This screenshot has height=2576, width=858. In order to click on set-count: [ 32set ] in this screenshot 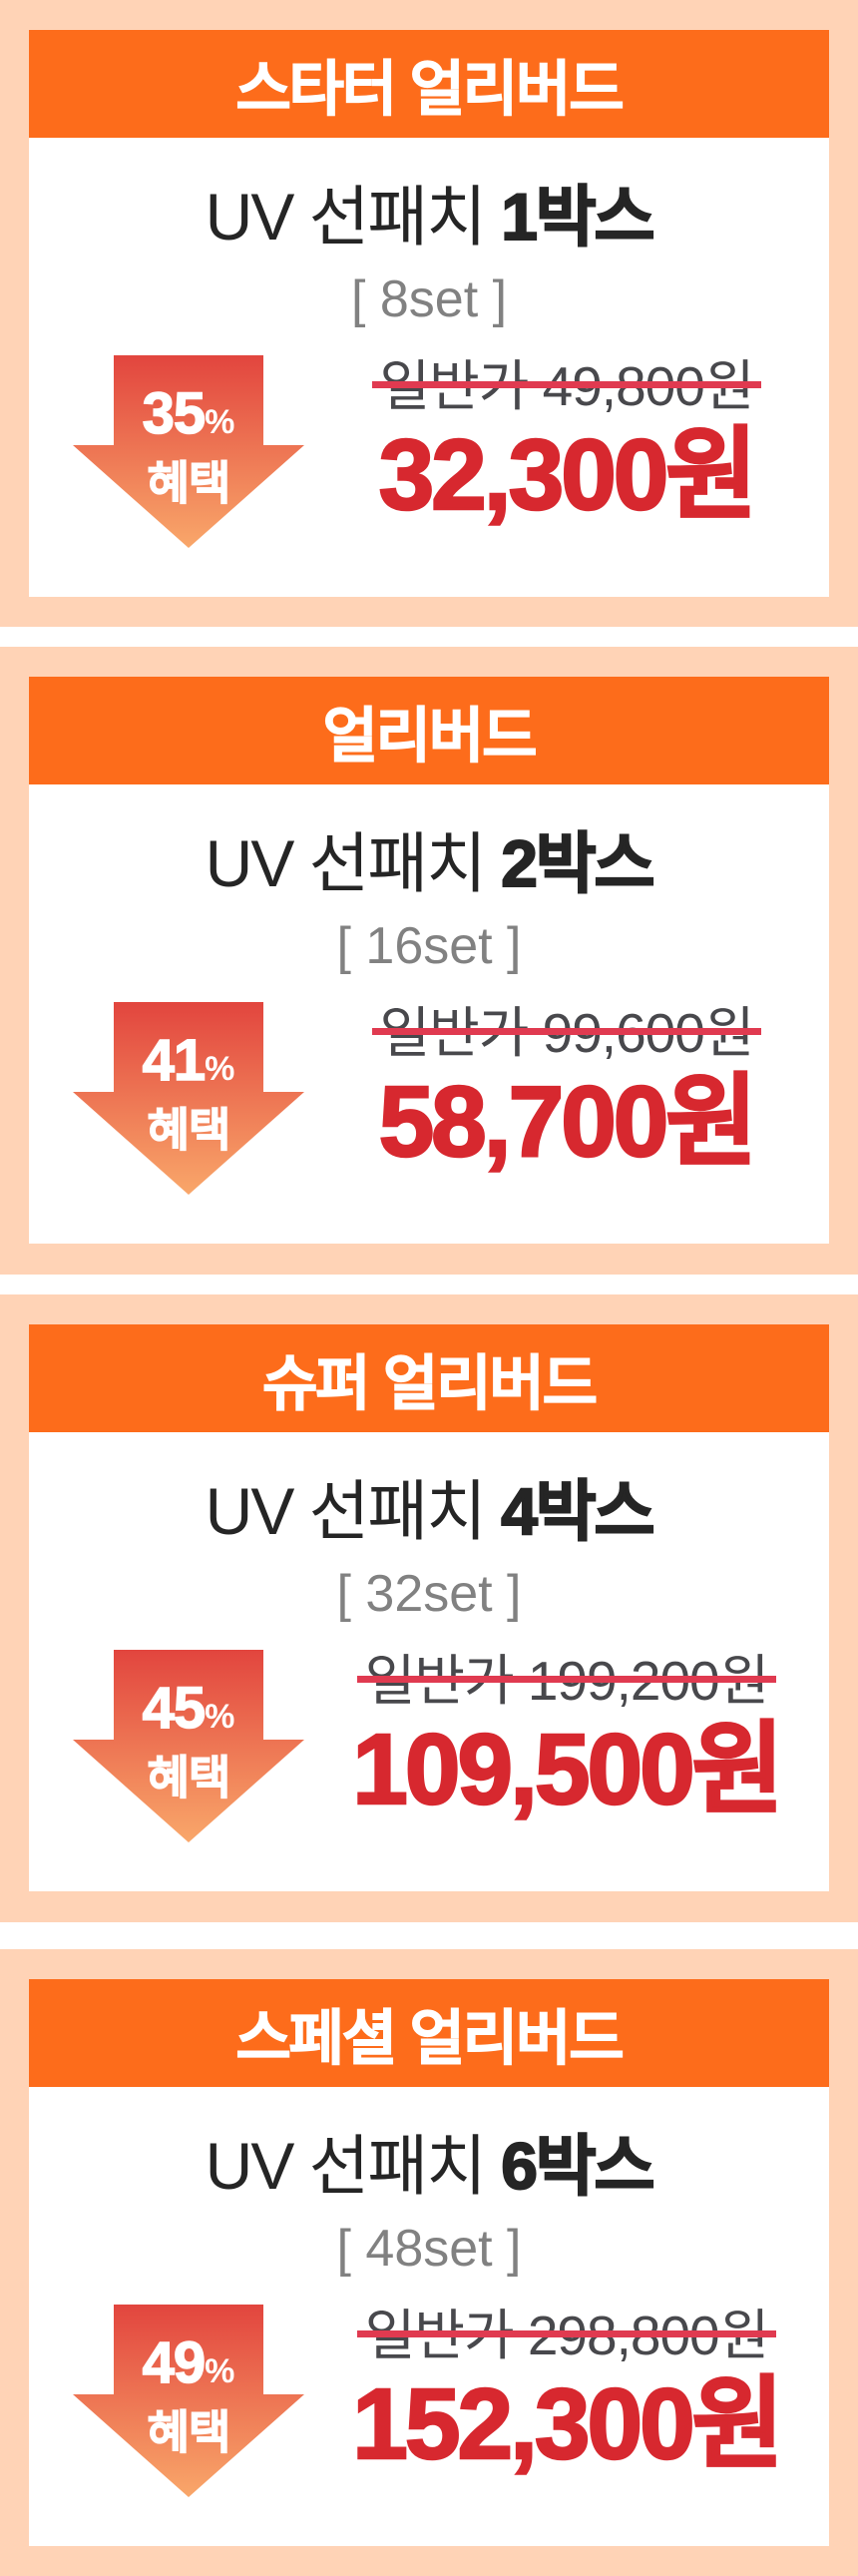, I will do `click(429, 1594)`.